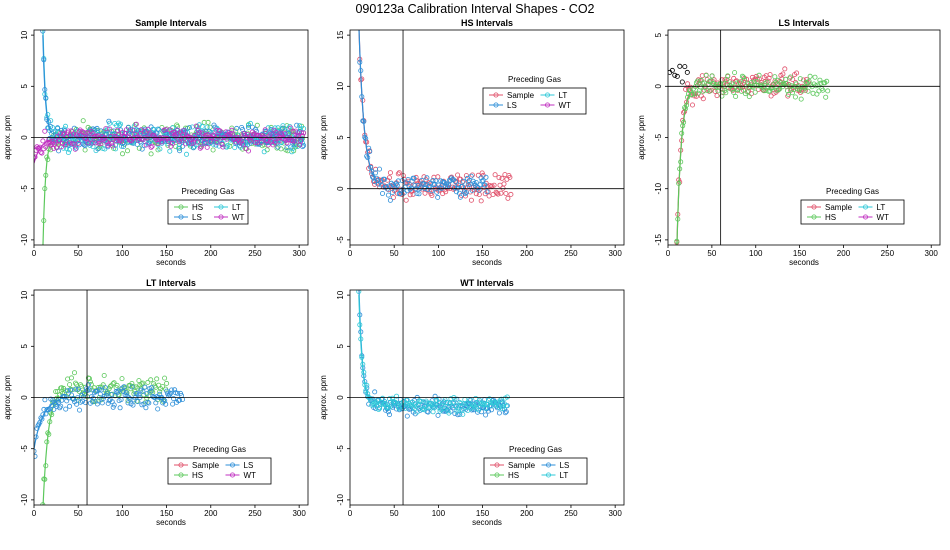 The image size is (950, 550). What do you see at coordinates (340, 137) in the screenshot?
I see `y-tick-label: 5` at bounding box center [340, 137].